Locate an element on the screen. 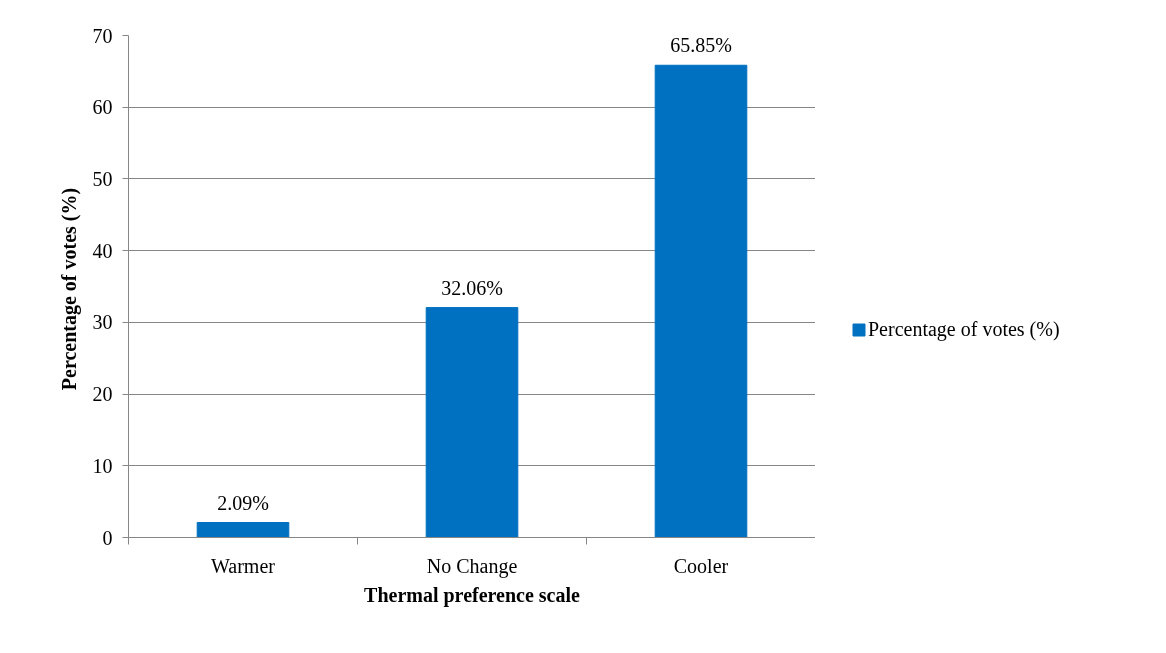 Image resolution: width=1166 pixels, height=653 pixels. y-tick-label: 10 is located at coordinates (102, 465).